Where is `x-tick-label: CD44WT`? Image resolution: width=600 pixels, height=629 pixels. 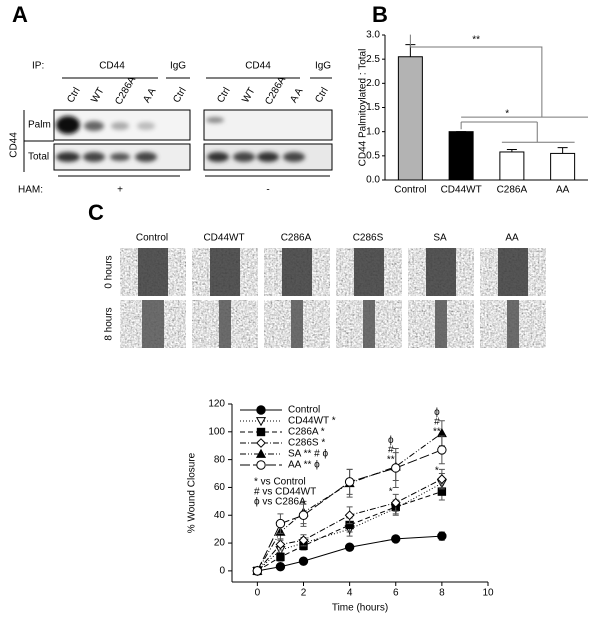 x-tick-label: CD44WT is located at coordinates (461, 190).